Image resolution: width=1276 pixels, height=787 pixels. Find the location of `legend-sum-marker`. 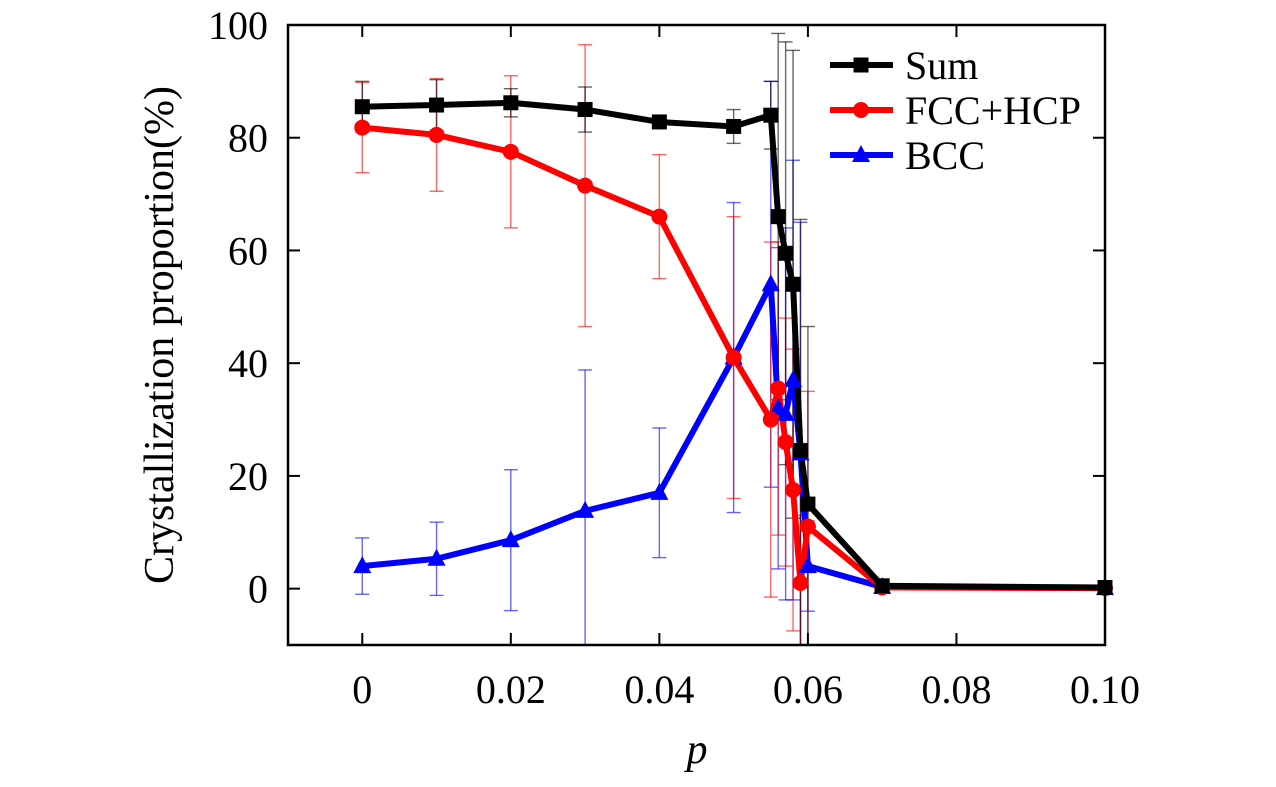

legend-sum-marker is located at coordinates (861, 65).